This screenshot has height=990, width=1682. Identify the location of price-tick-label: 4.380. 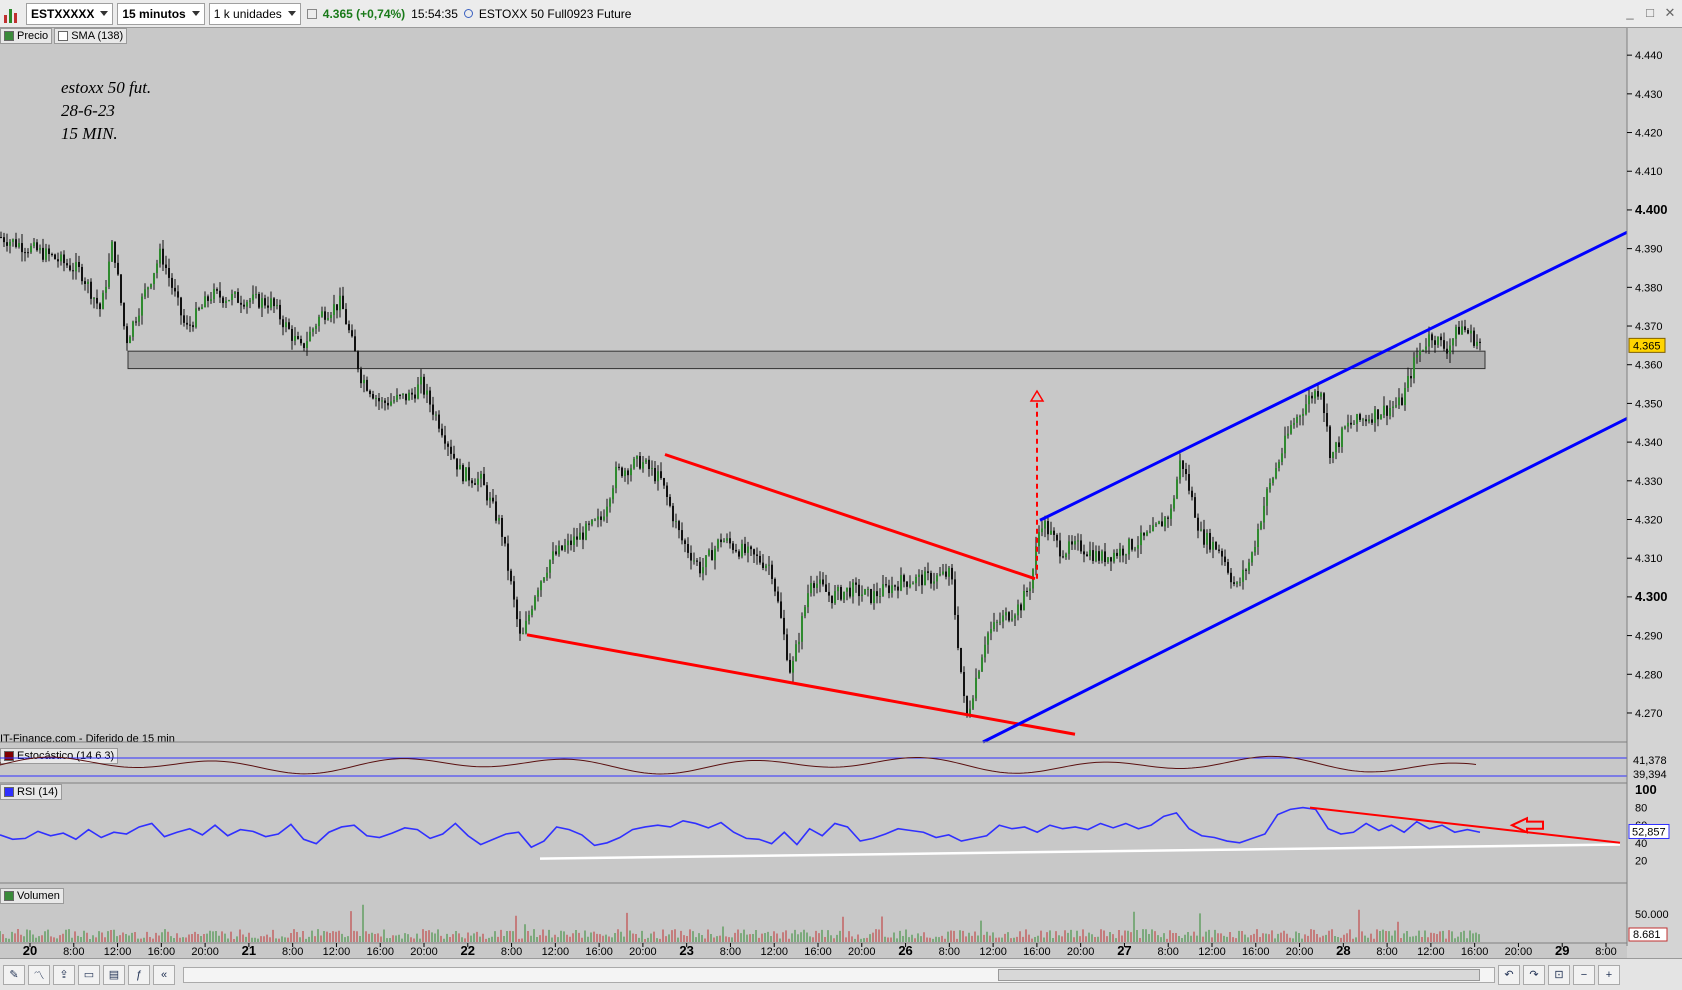
(1649, 288).